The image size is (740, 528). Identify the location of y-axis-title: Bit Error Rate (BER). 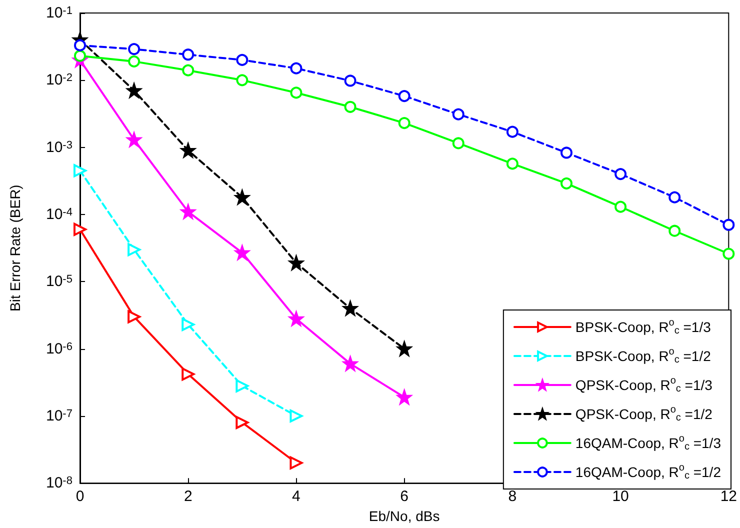
(15, 248).